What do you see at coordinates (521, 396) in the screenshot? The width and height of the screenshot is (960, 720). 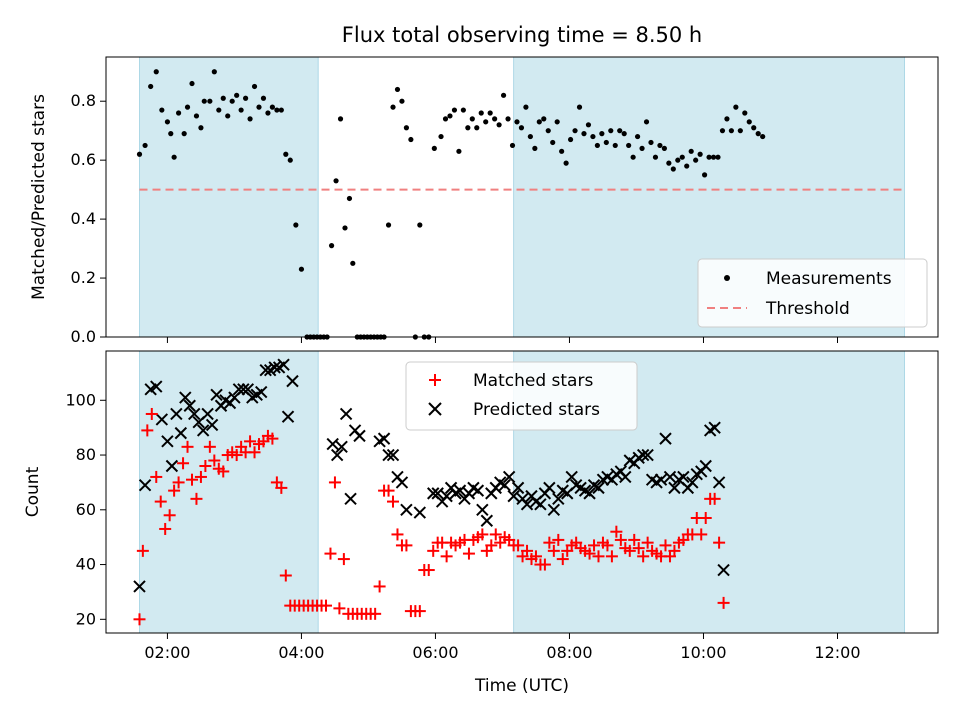 I see `bottom-legend-box` at bounding box center [521, 396].